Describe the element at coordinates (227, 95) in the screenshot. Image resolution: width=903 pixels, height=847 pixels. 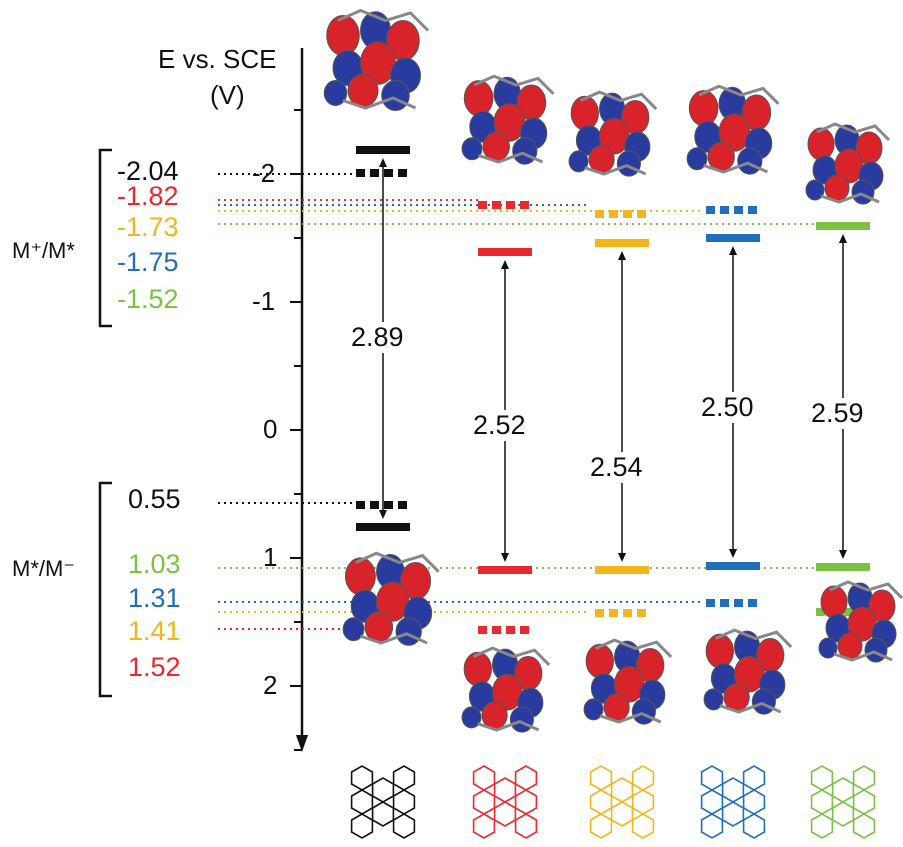
I see `axis-title-line2: (V)` at that location.